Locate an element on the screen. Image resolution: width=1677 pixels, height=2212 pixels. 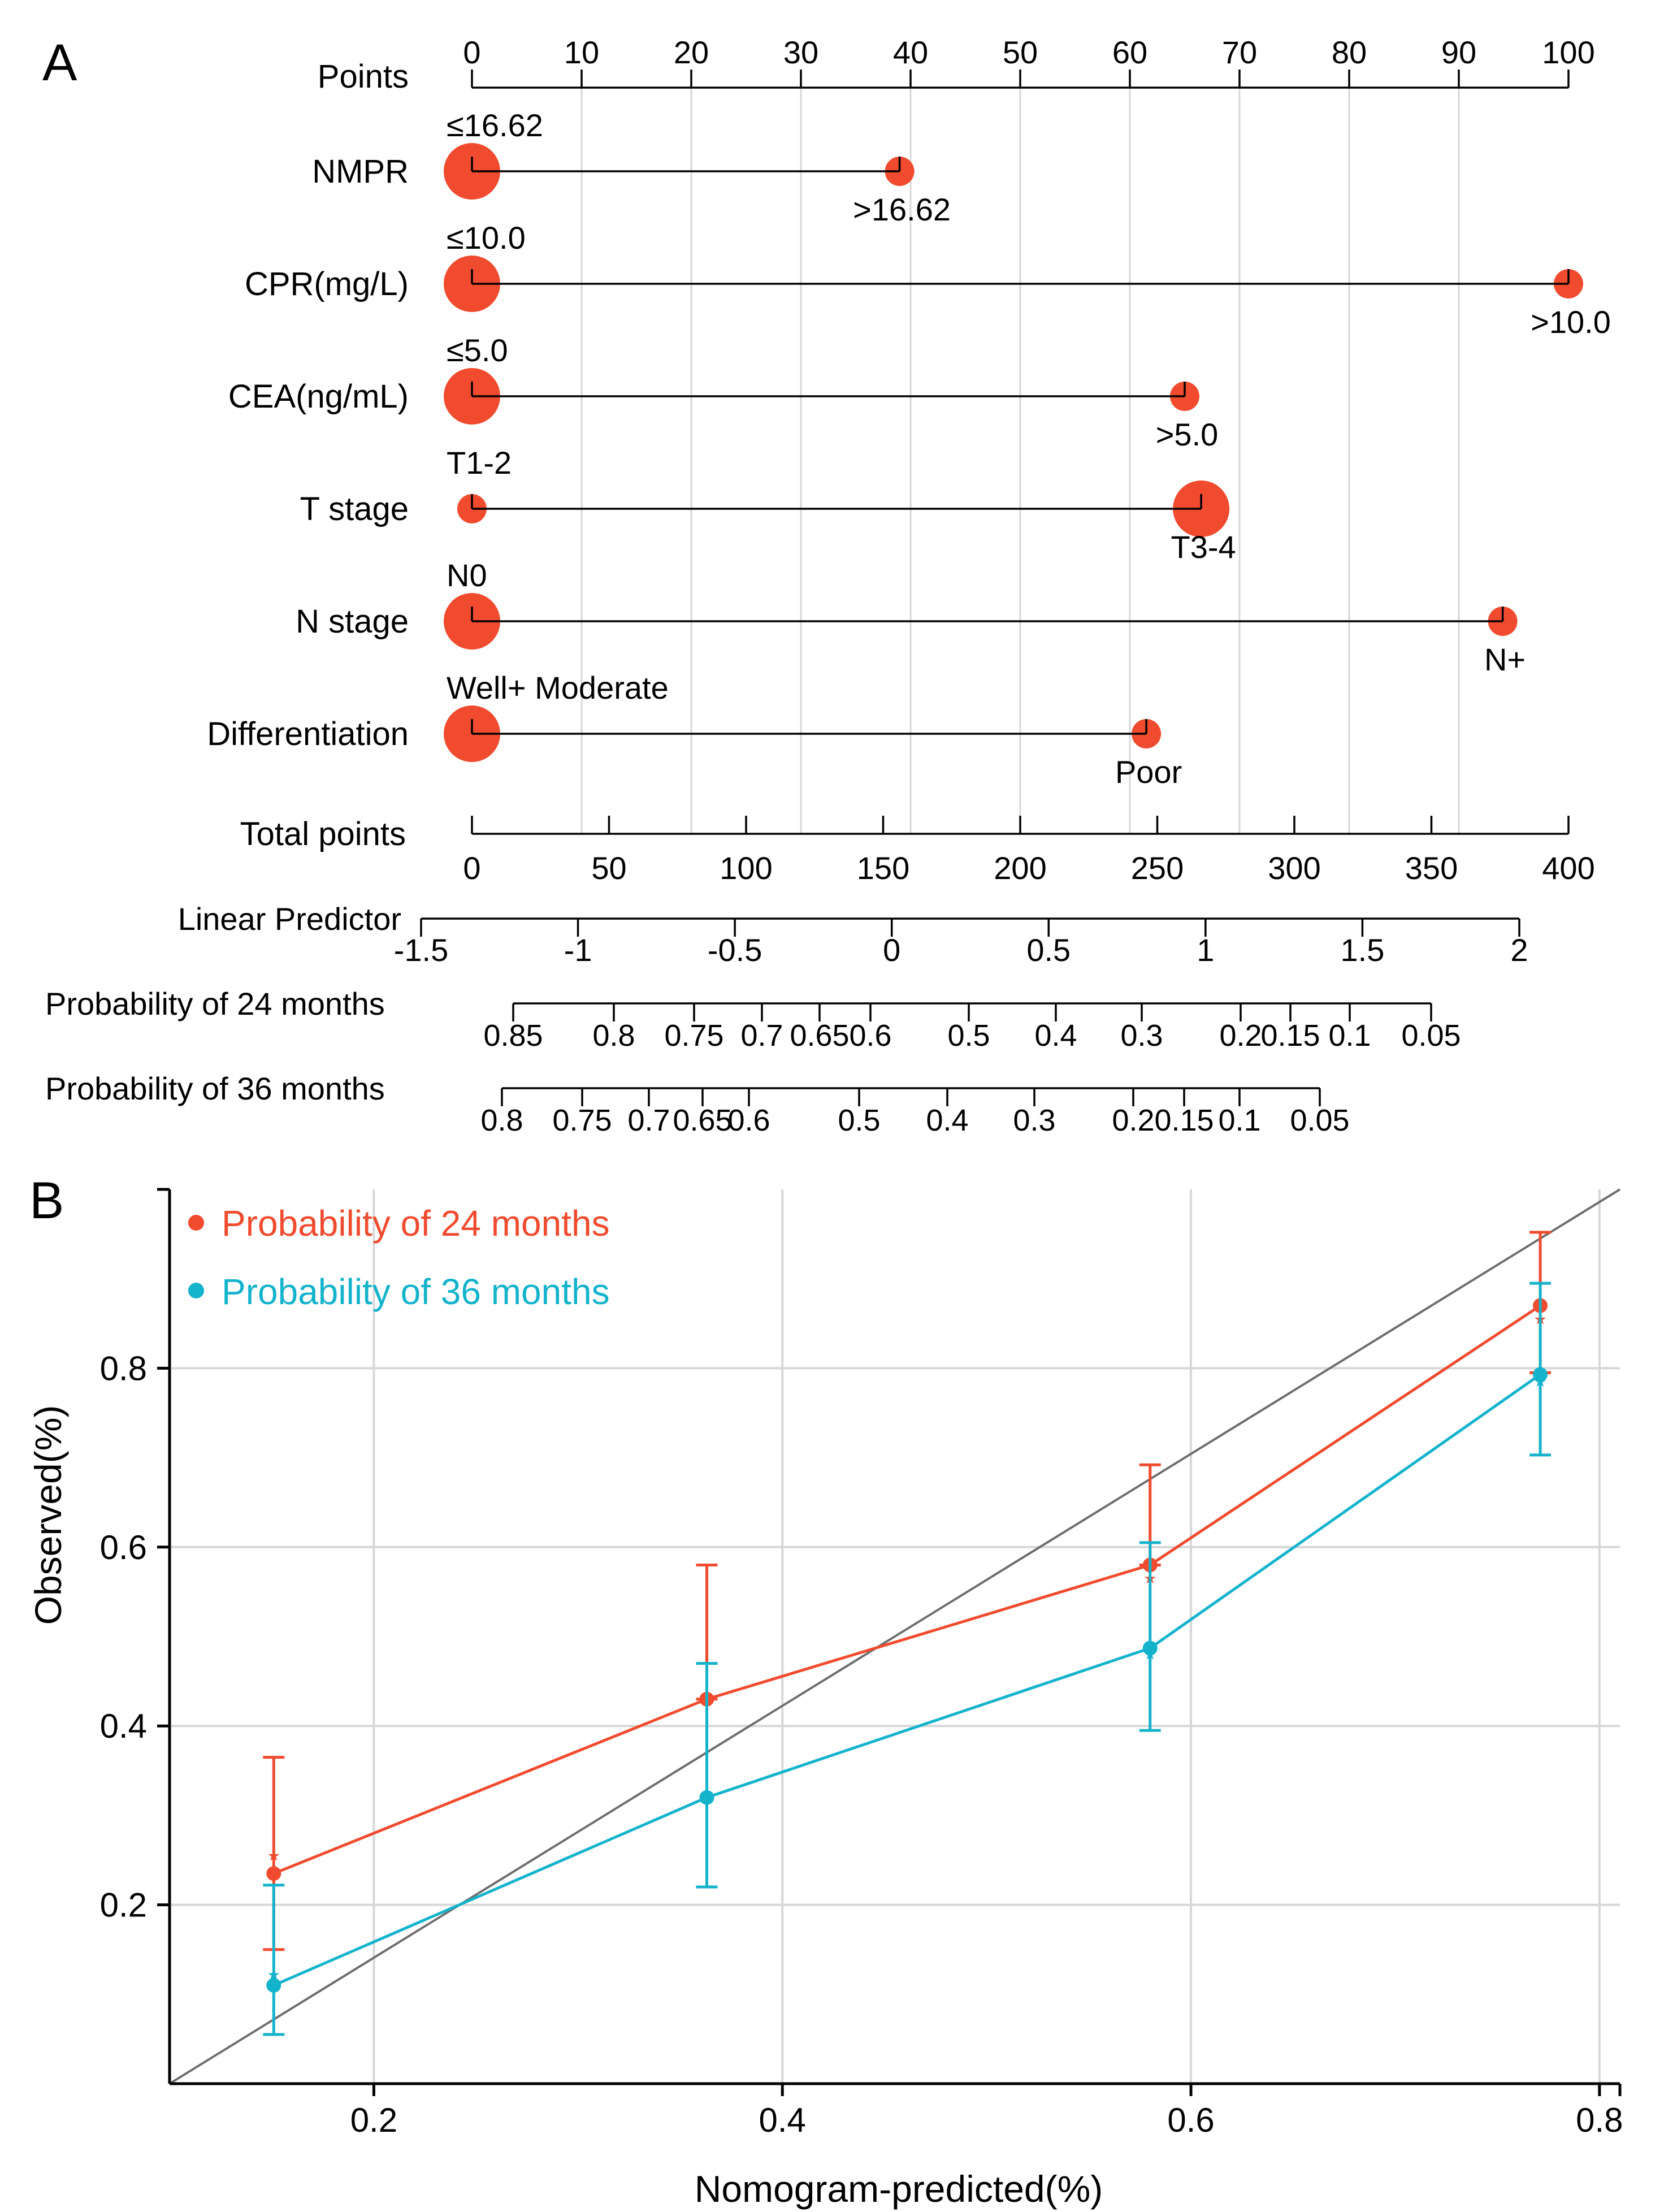
points-axis-tick-label: 40 is located at coordinates (910, 52).